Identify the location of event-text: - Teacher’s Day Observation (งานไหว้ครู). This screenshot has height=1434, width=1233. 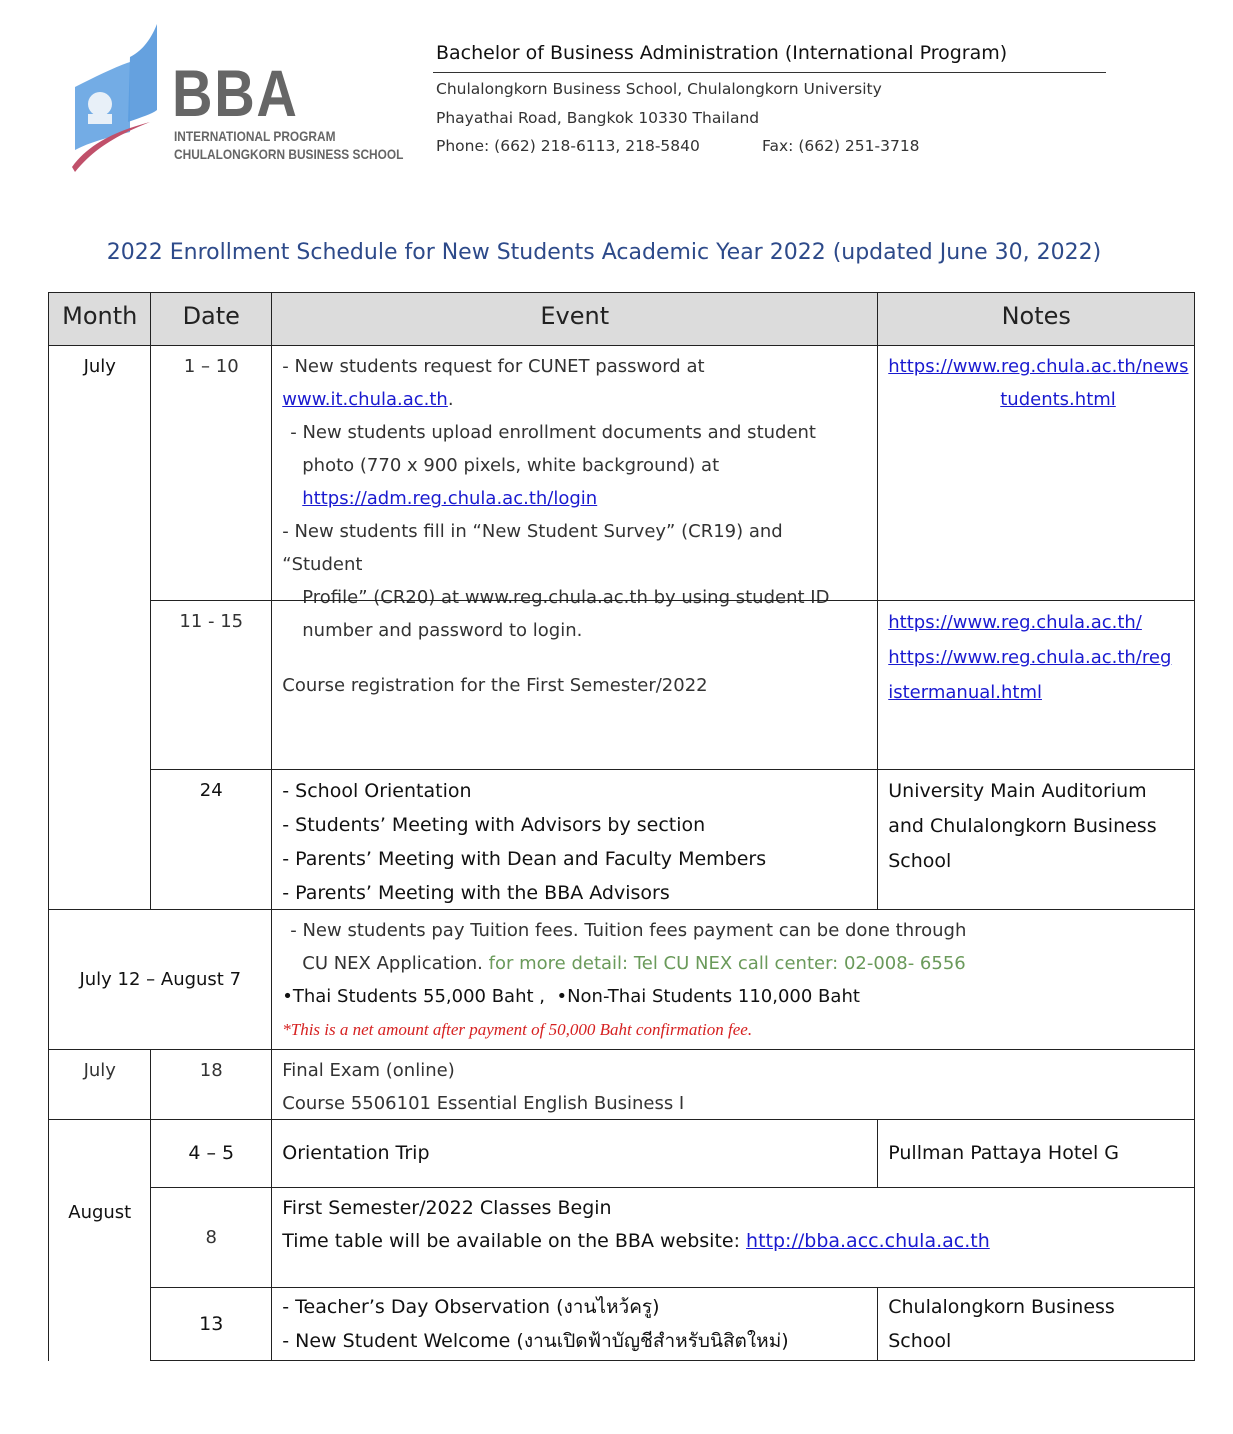
(471, 1307).